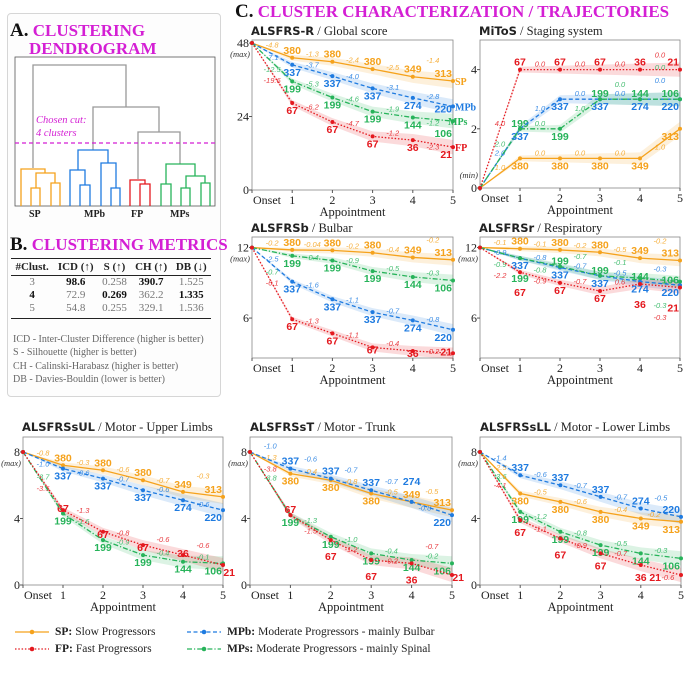 Image resolution: width=684 pixels, height=685 pixels. What do you see at coordinates (272, 57) in the screenshot?
I see `delta-label-mpb: -7.1` at bounding box center [272, 57].